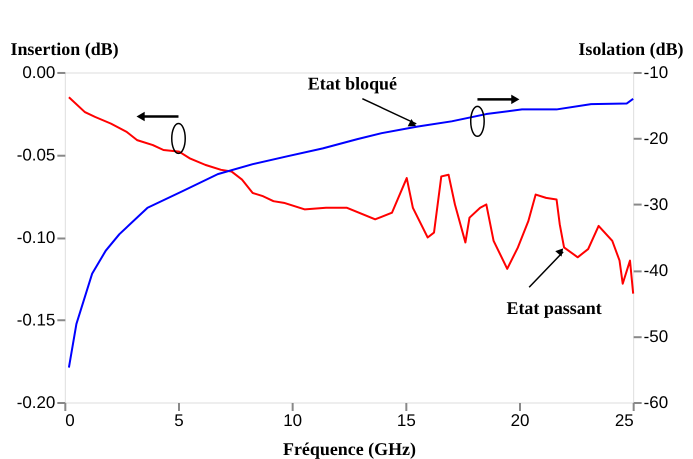 This screenshot has width=693, height=459. What do you see at coordinates (656, 138) in the screenshot?
I see `y2-tick-label: -20` at bounding box center [656, 138].